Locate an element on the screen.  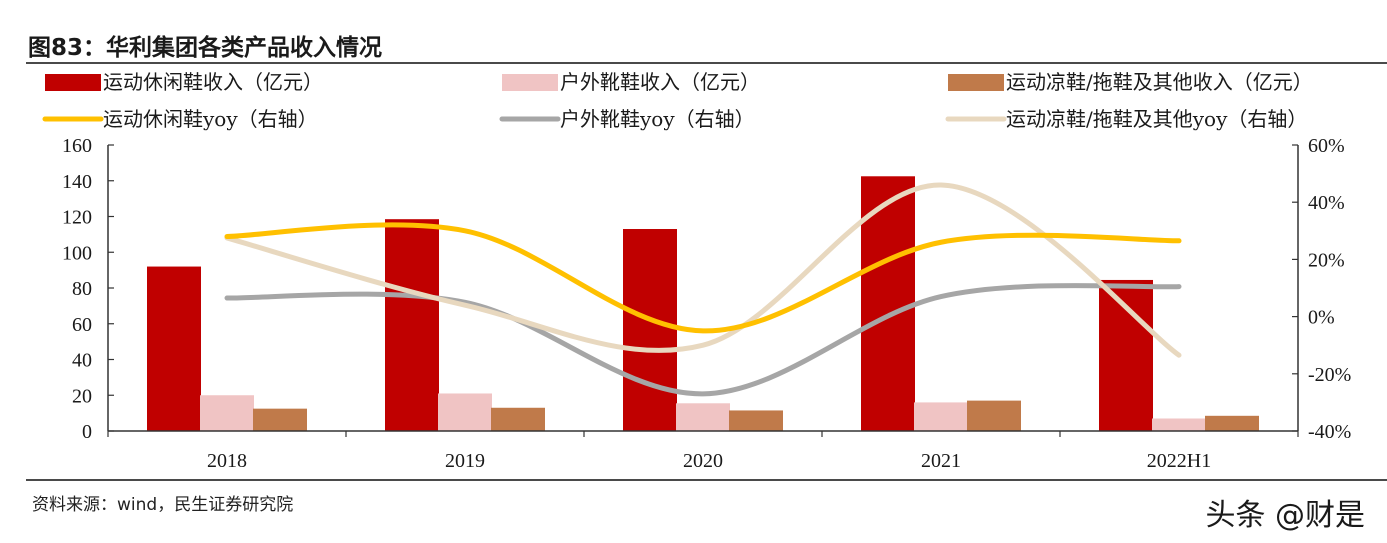
legend-label-4: 运动休闲鞋yoy（右轴） is located at coordinates (210, 119).